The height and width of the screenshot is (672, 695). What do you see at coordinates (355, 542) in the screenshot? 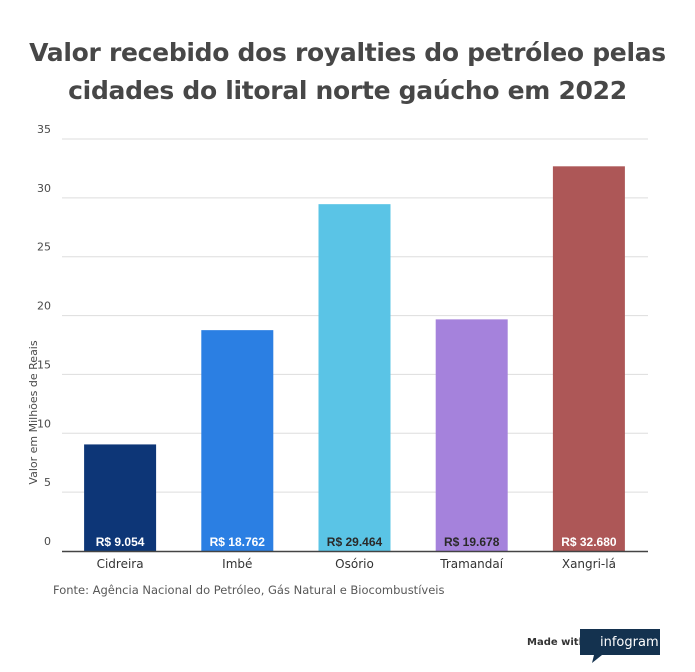
I see `data-label-Osório: R$ 29.464` at bounding box center [355, 542].